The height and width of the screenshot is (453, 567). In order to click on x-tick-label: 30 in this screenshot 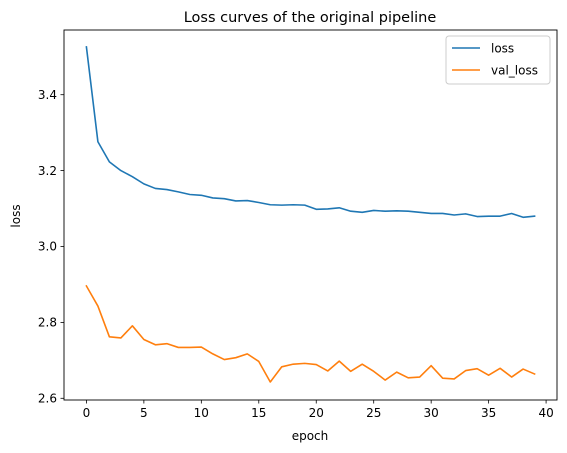, I will do `click(431, 413)`.